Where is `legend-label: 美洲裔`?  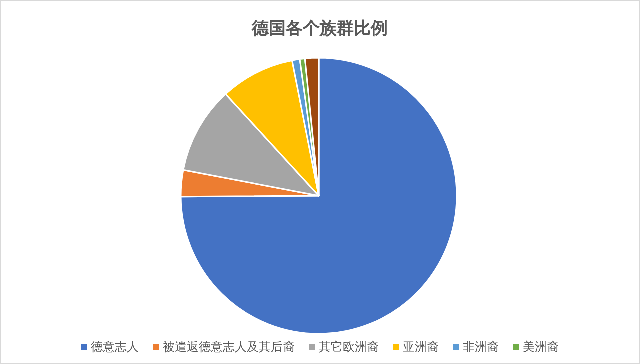 legend-label: 美洲裔 is located at coordinates (541, 347).